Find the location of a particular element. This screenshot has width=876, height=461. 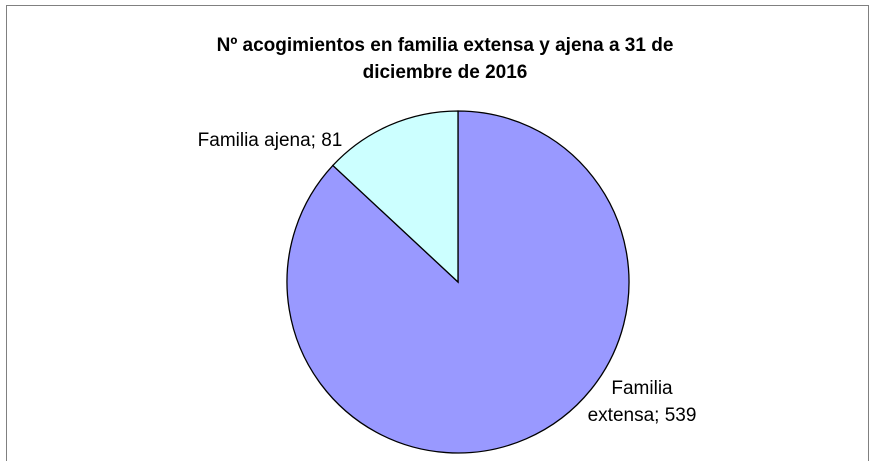

data-label: Familia ajena; 81 is located at coordinates (270, 140).